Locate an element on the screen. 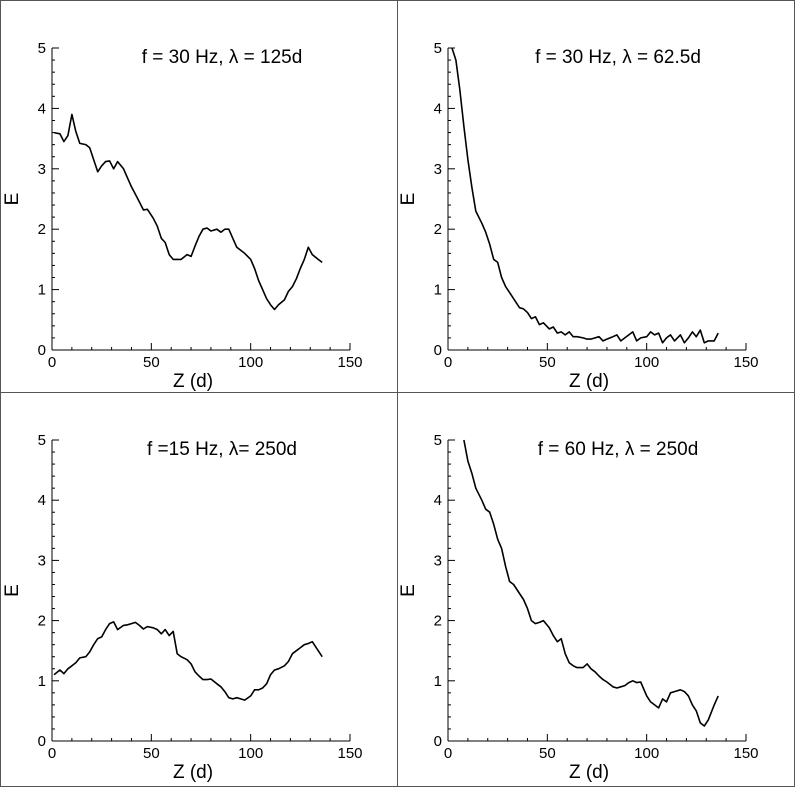 The image size is (795, 787). chart-title: f = 60 Hz, λ = 250d is located at coordinates (618, 449).